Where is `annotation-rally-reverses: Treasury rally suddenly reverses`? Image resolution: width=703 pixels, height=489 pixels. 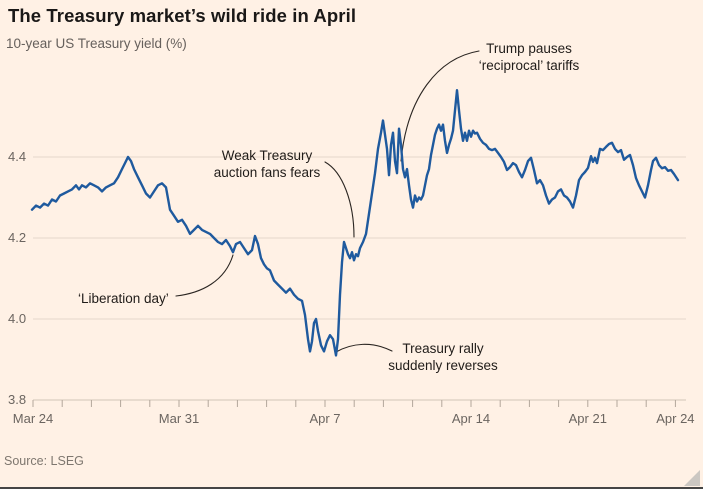 annotation-rally-reverses: Treasury rally suddenly reverses is located at coordinates (443, 357).